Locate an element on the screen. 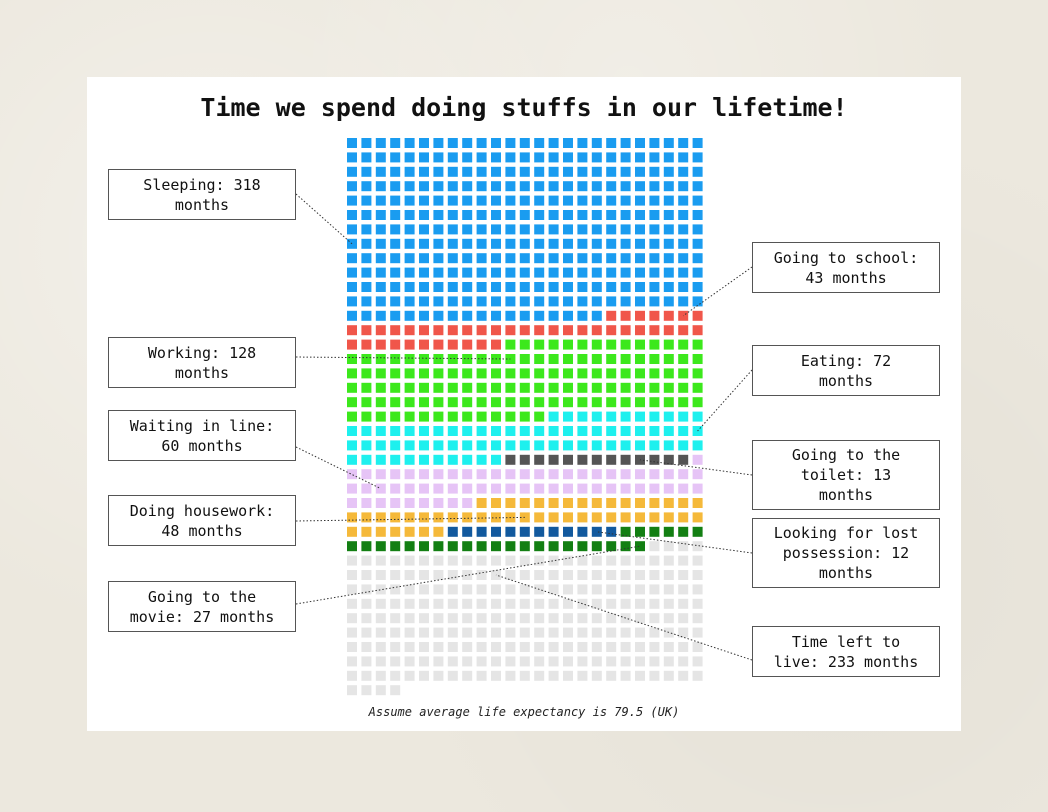  label-looking-for-lost-possession: Looking for lost possession: 12 months is located at coordinates (846, 553).